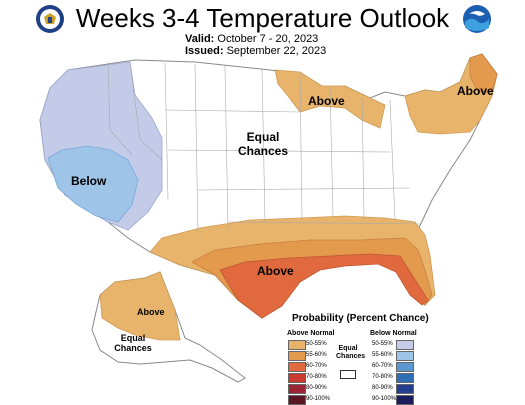  What do you see at coordinates (382, 377) in the screenshot?
I see `legend-below-label: 70-80%` at bounding box center [382, 377].